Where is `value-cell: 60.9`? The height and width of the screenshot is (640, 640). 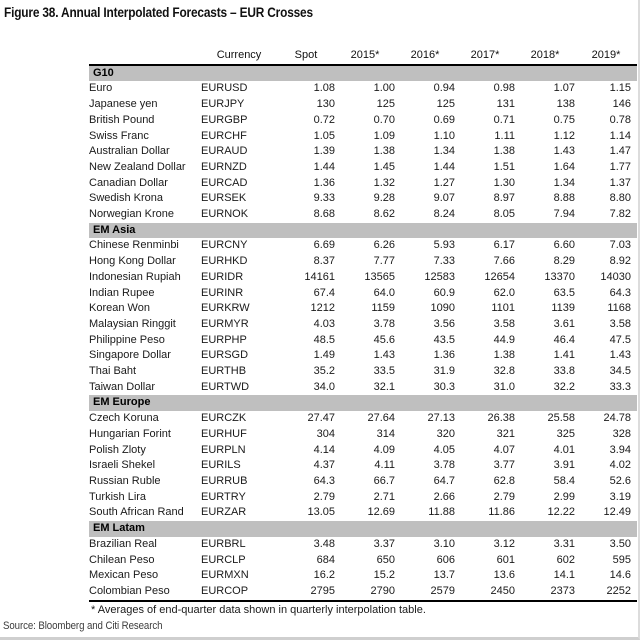 value-cell: 60.9 is located at coordinates (444, 292).